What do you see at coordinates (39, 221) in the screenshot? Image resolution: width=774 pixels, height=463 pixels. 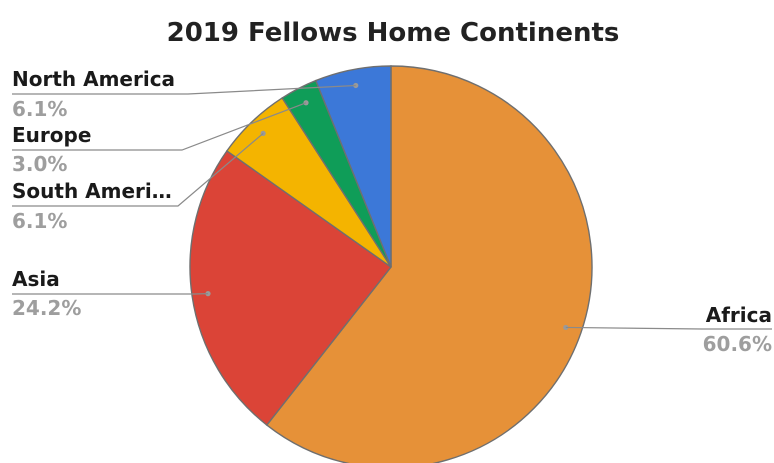 I see `slice-percent-south-ameri: 6.1%` at bounding box center [39, 221].